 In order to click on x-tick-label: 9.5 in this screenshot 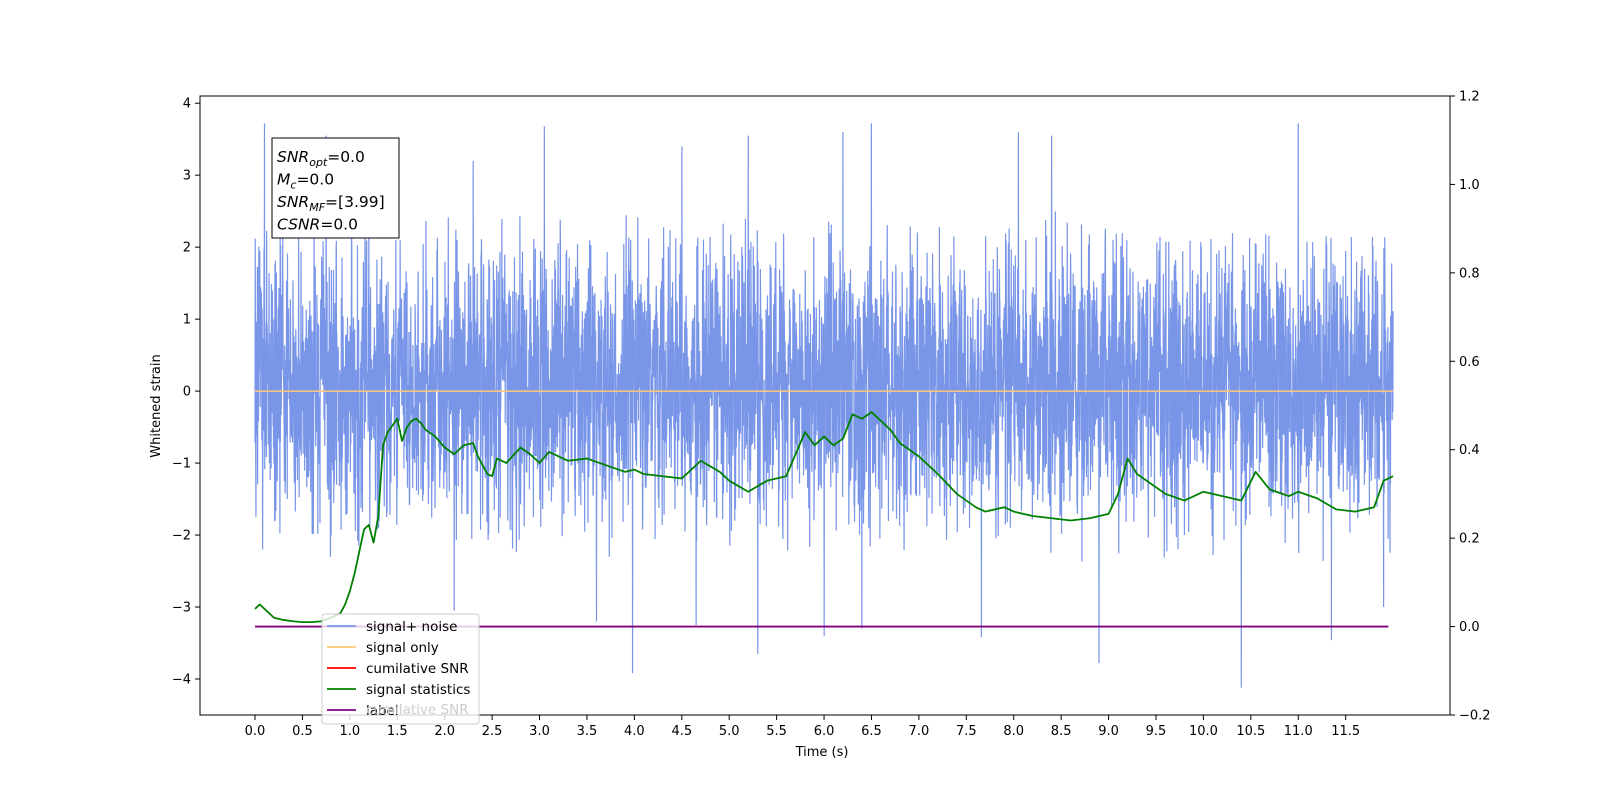, I will do `click(1156, 731)`.